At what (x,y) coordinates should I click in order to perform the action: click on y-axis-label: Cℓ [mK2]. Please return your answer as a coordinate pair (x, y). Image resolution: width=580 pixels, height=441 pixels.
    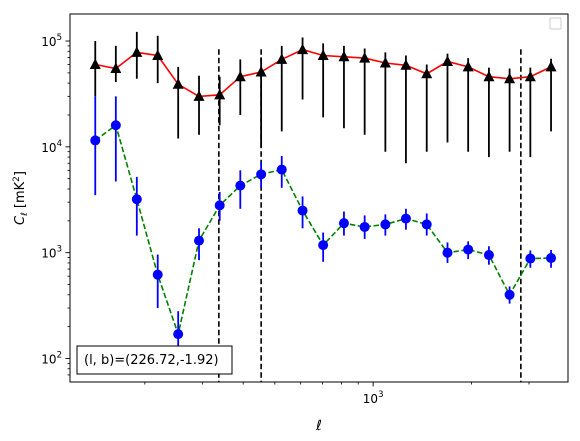
    Looking at the image, I should click on (21, 198).